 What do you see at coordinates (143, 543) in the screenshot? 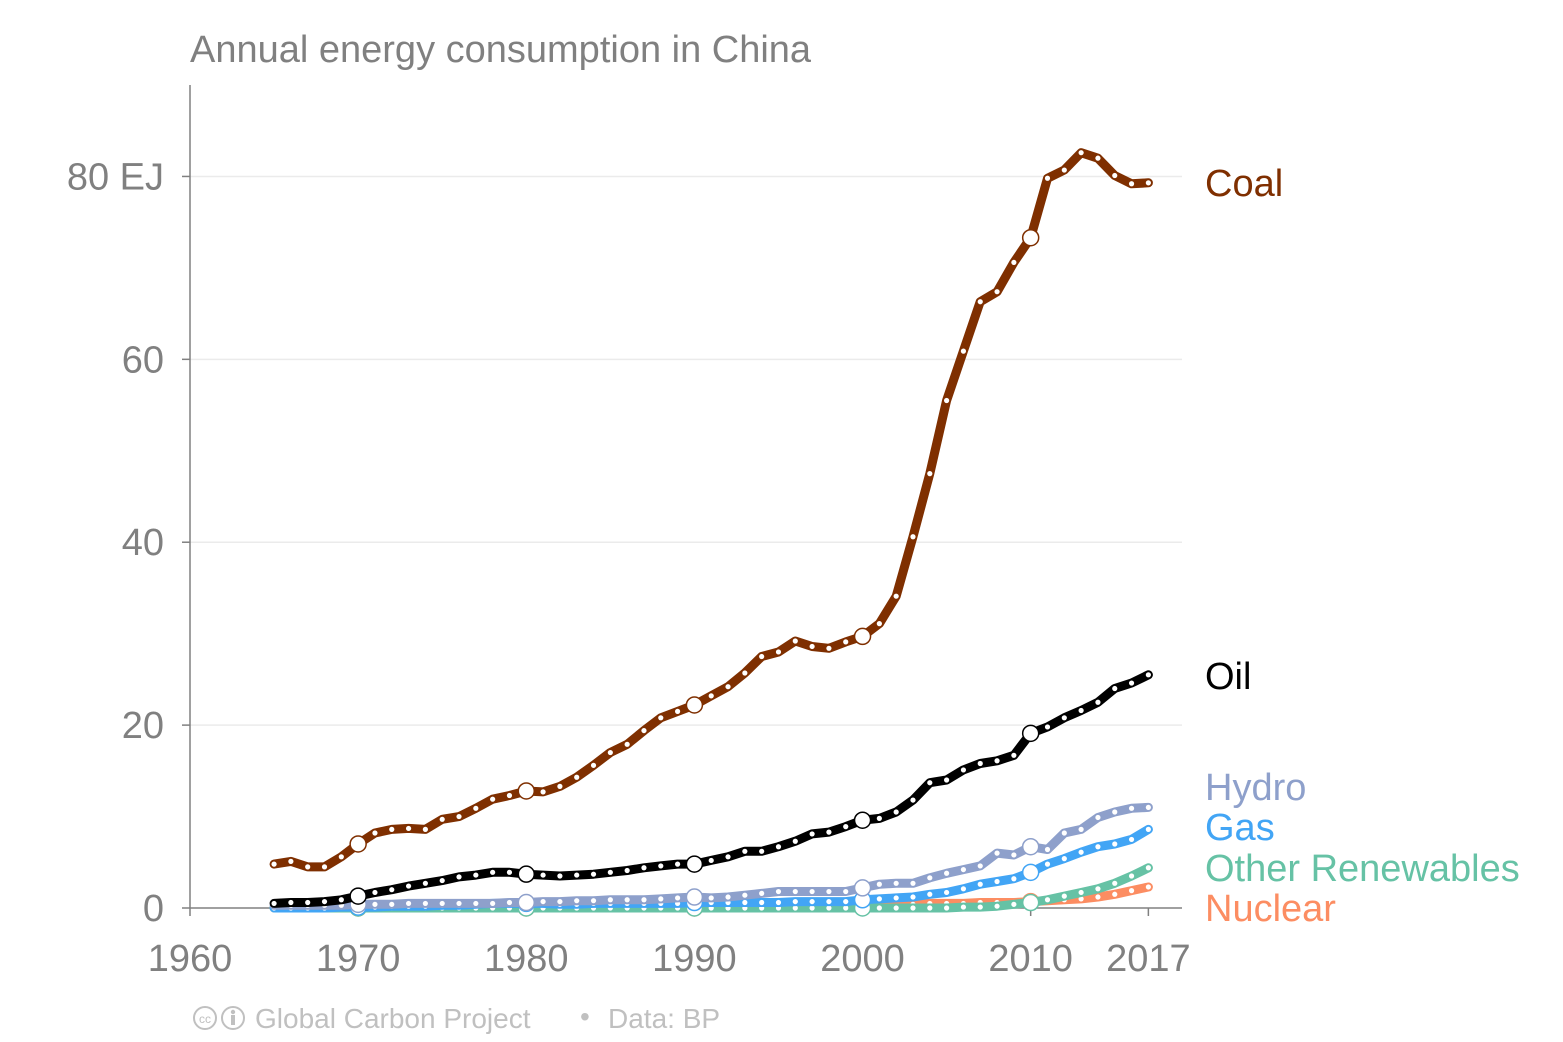
I see `y-tick-label: 40` at bounding box center [143, 543].